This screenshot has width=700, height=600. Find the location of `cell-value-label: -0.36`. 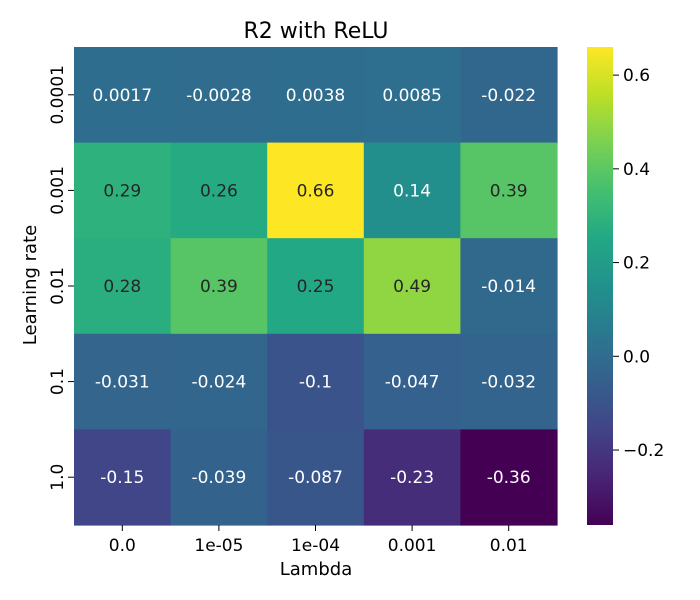

cell-value-label: -0.36 is located at coordinates (509, 478).